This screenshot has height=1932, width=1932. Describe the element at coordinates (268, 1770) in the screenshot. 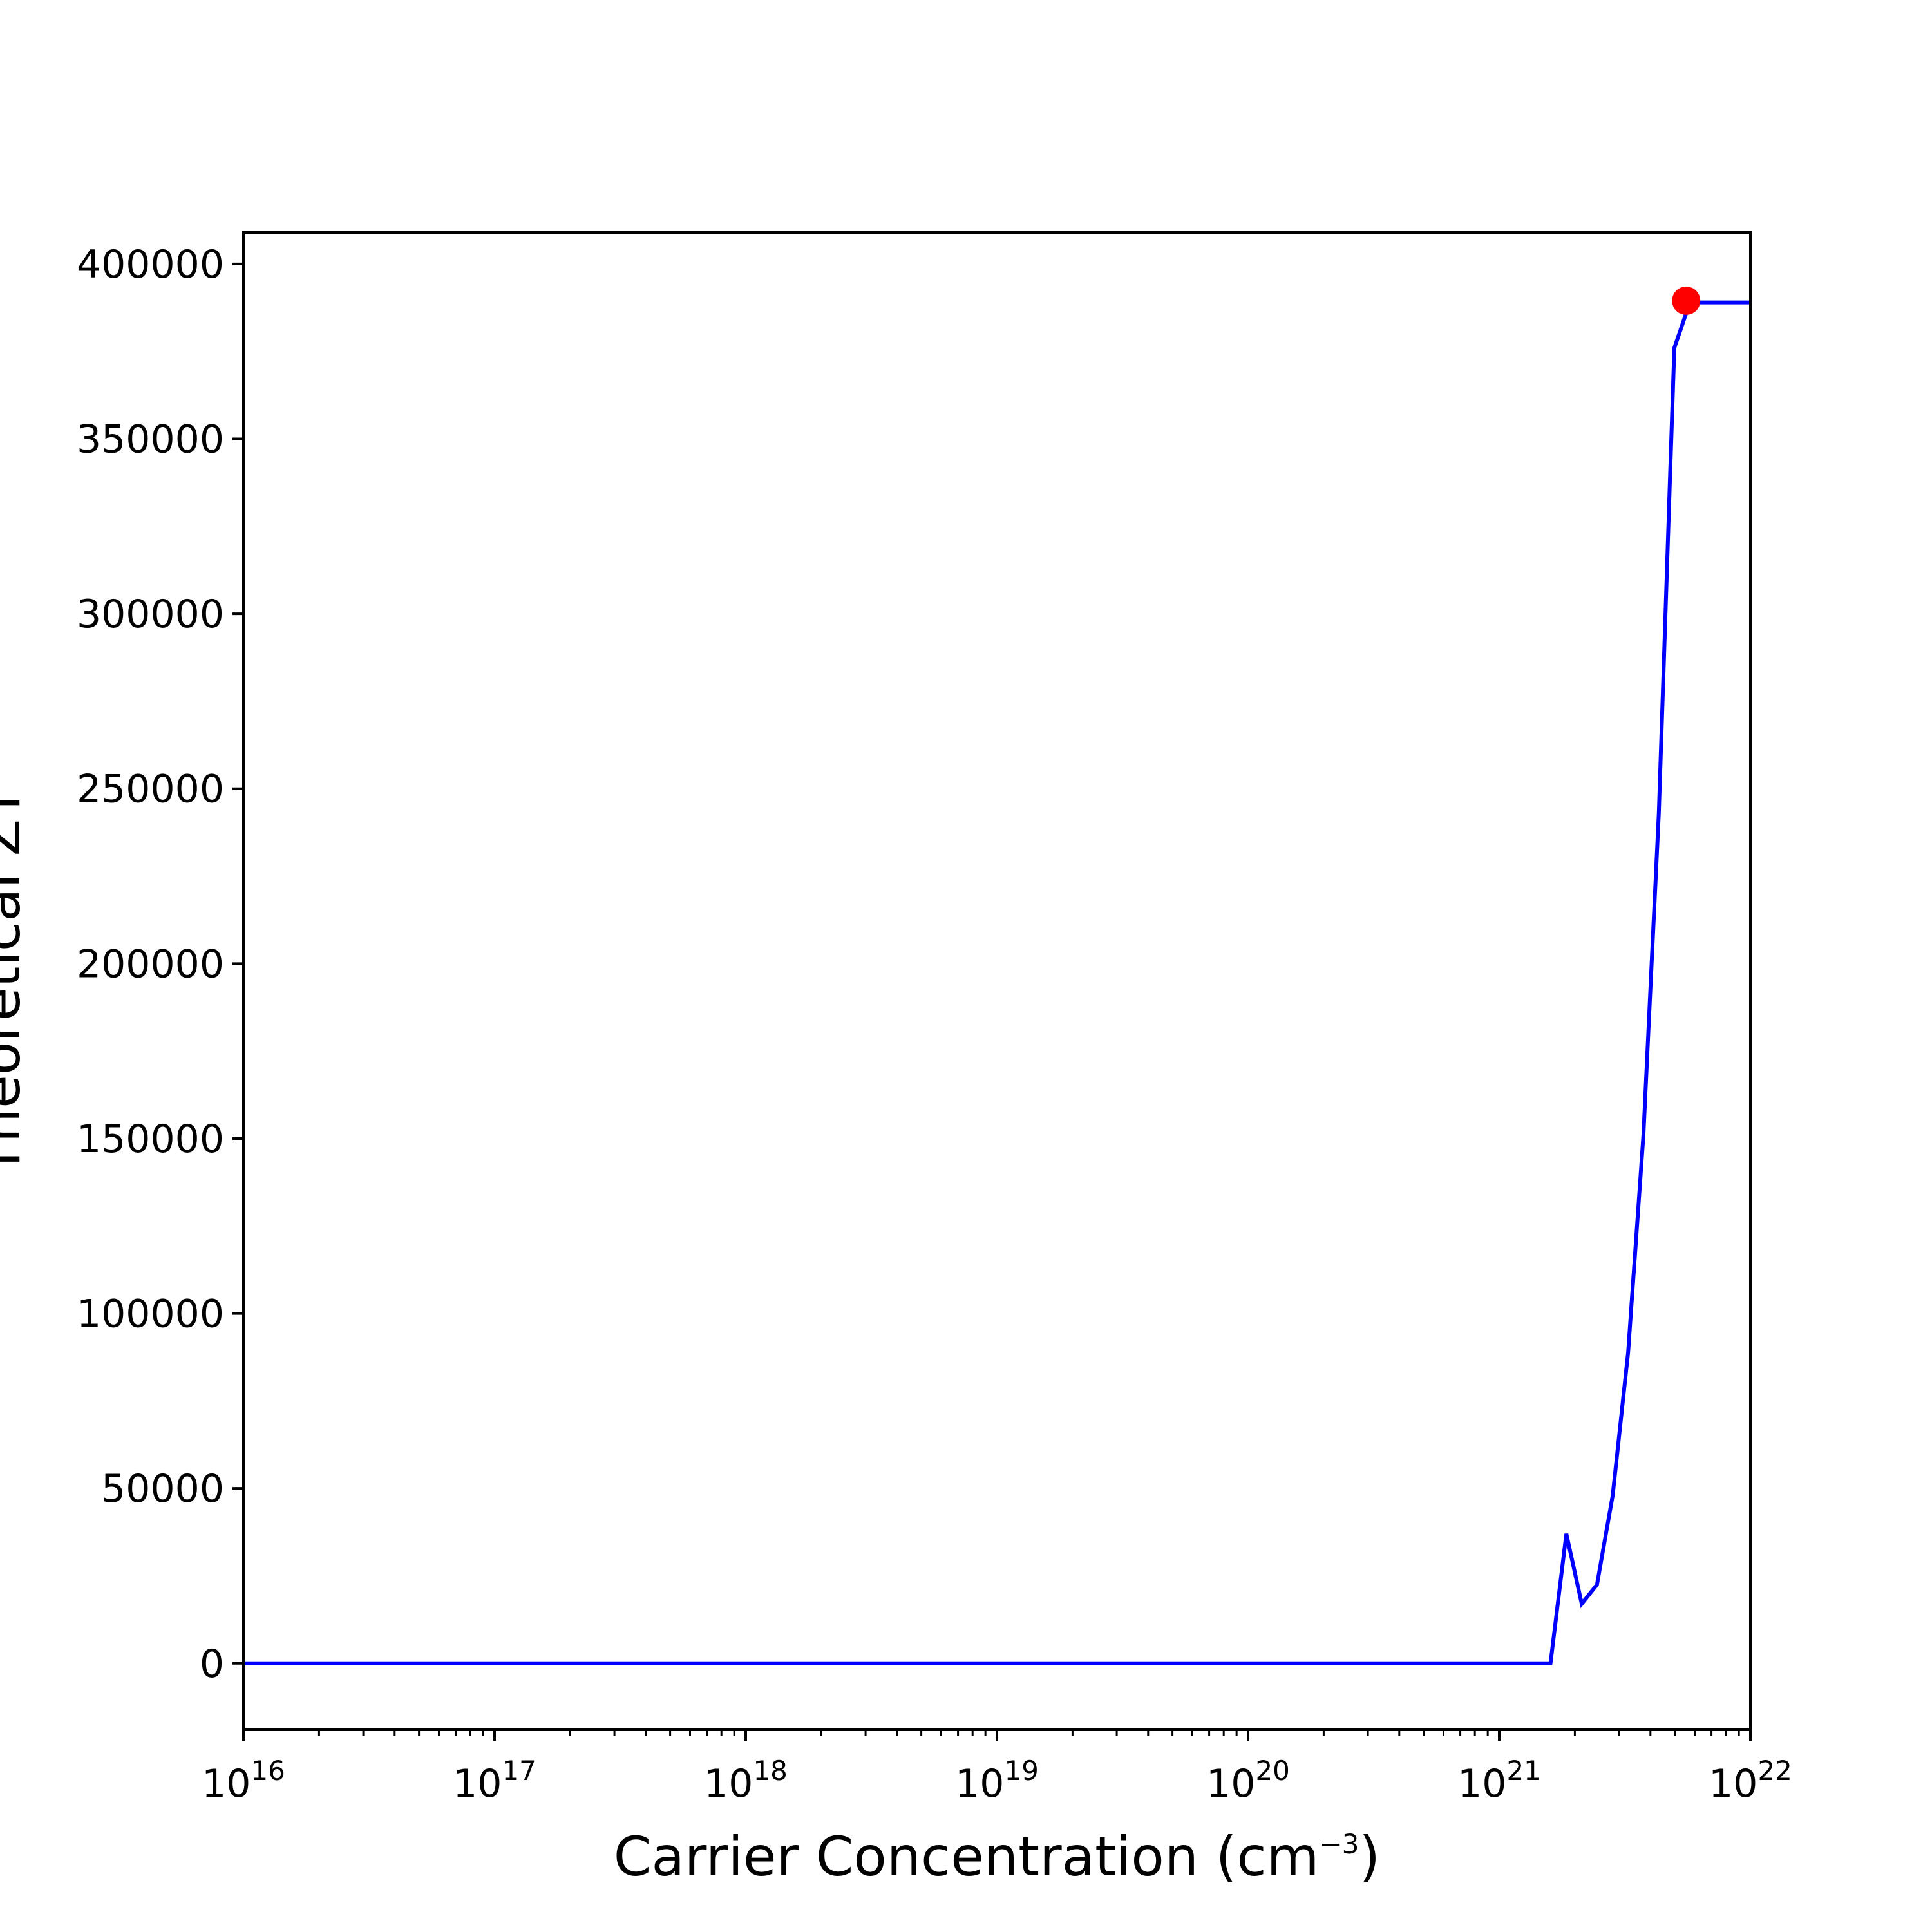

I see `x-tick-exponent: 16` at that location.